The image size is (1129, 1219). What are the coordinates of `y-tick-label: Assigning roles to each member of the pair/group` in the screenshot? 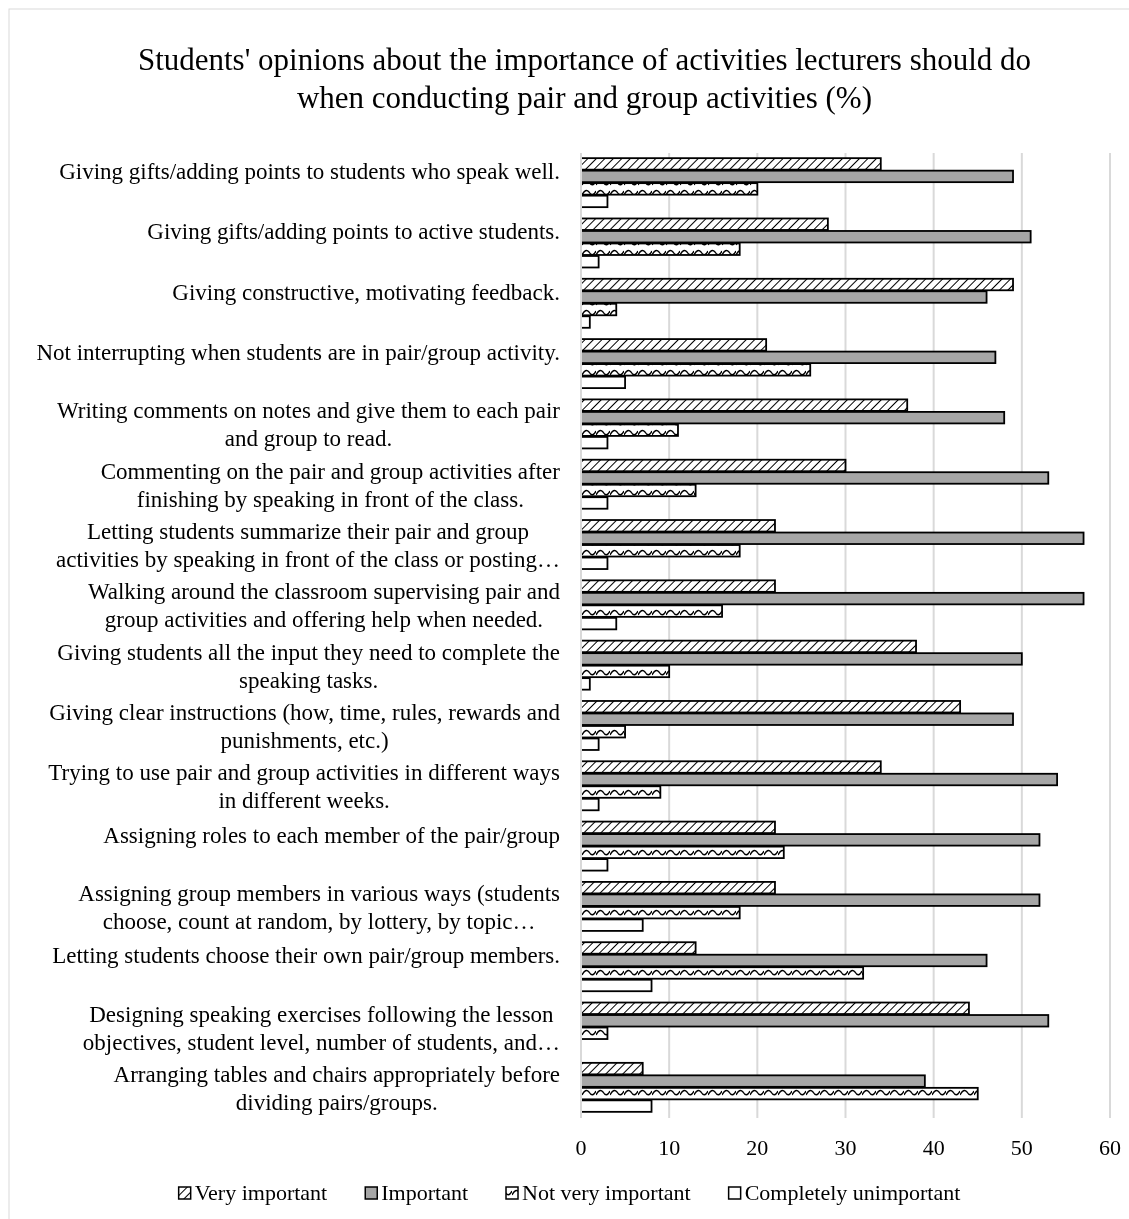 It's located at (331, 835).